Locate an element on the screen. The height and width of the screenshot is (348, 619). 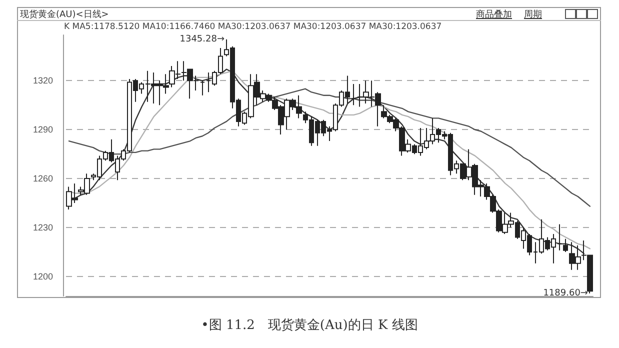
y-tick-label: 1230 is located at coordinates (42, 227).